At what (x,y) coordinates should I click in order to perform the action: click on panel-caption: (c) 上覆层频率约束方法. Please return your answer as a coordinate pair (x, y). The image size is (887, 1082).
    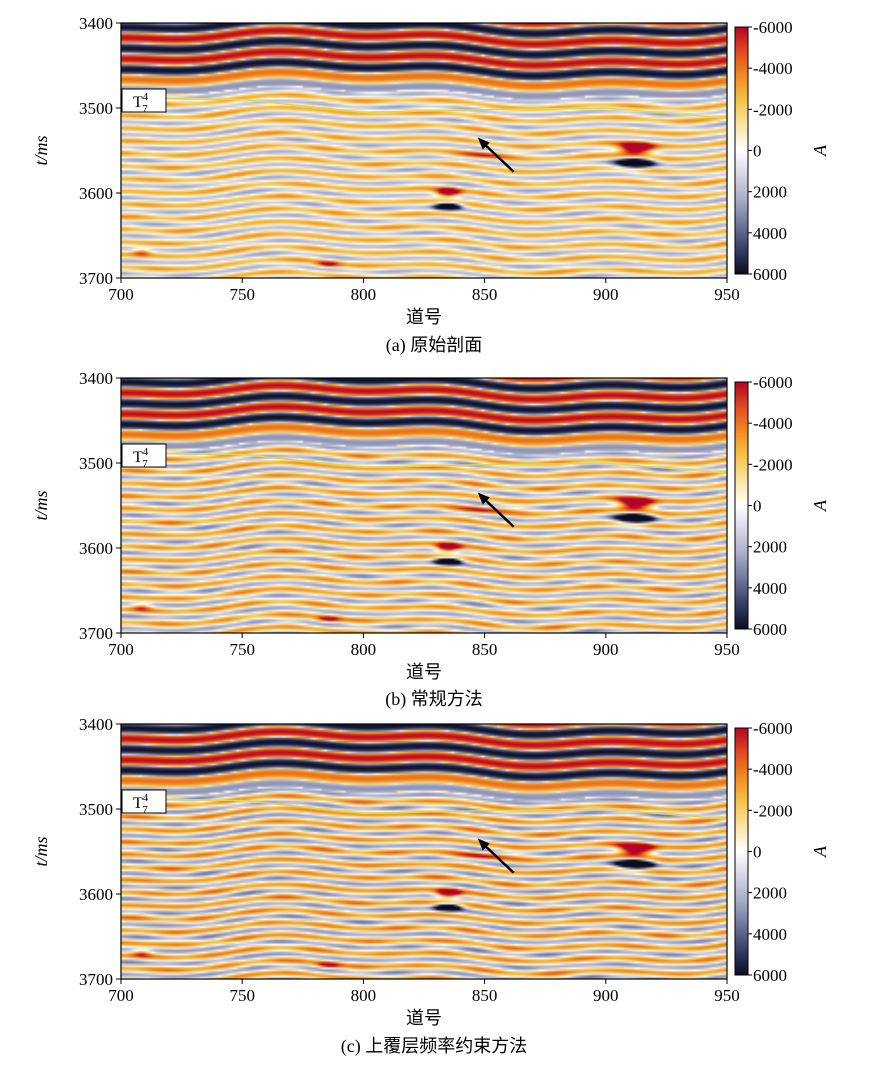
    Looking at the image, I should click on (434, 1046).